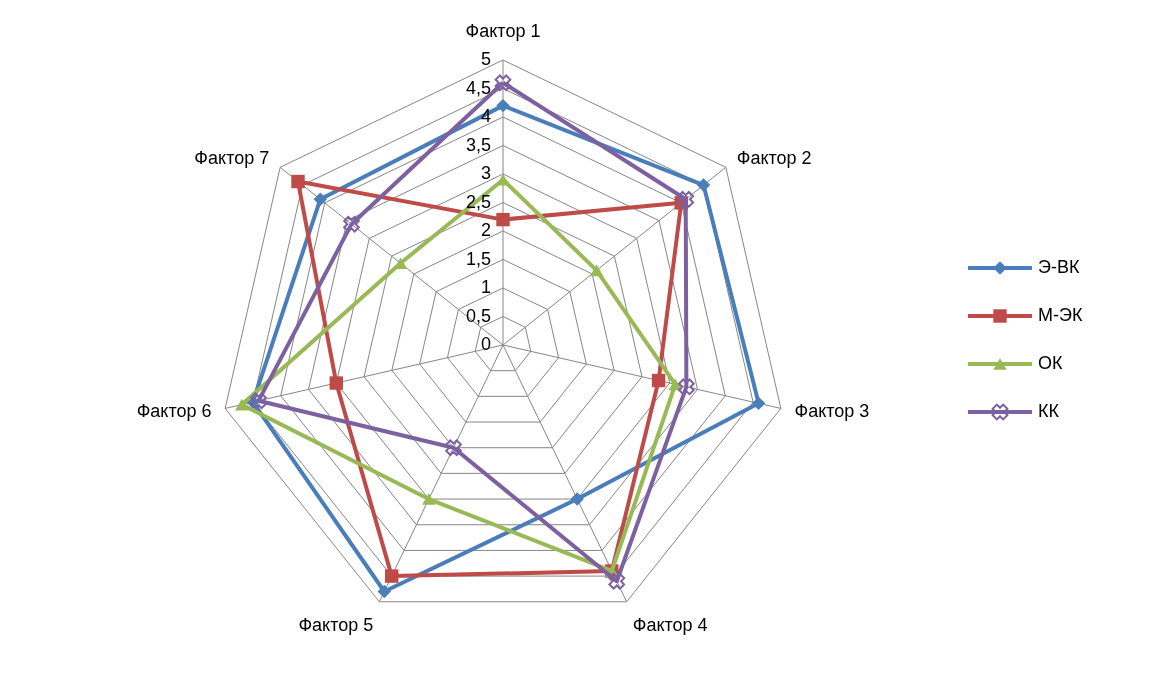 The width and height of the screenshot is (1153, 675). Describe the element at coordinates (503, 31) in the screenshot. I see `spoke-label: Фактор 1` at that location.